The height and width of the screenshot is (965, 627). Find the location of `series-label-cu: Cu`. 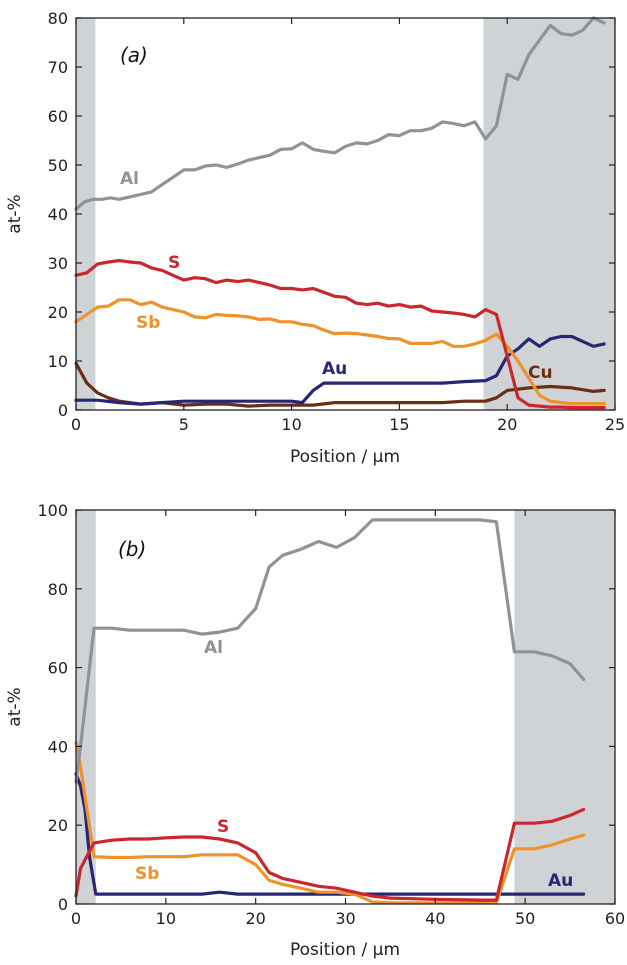

series-label-cu: Cu is located at coordinates (540, 373).